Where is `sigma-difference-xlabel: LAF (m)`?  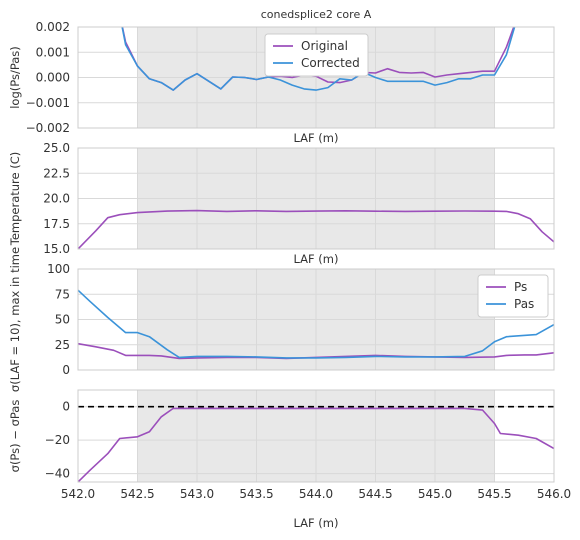
sigma-difference-xlabel: LAF (m) is located at coordinates (316, 523).